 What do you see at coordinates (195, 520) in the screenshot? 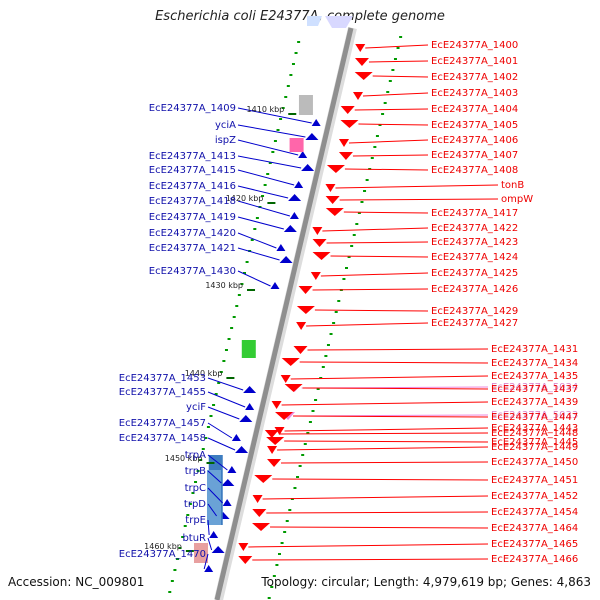
I see `gene-label: trpE` at bounding box center [195, 520].